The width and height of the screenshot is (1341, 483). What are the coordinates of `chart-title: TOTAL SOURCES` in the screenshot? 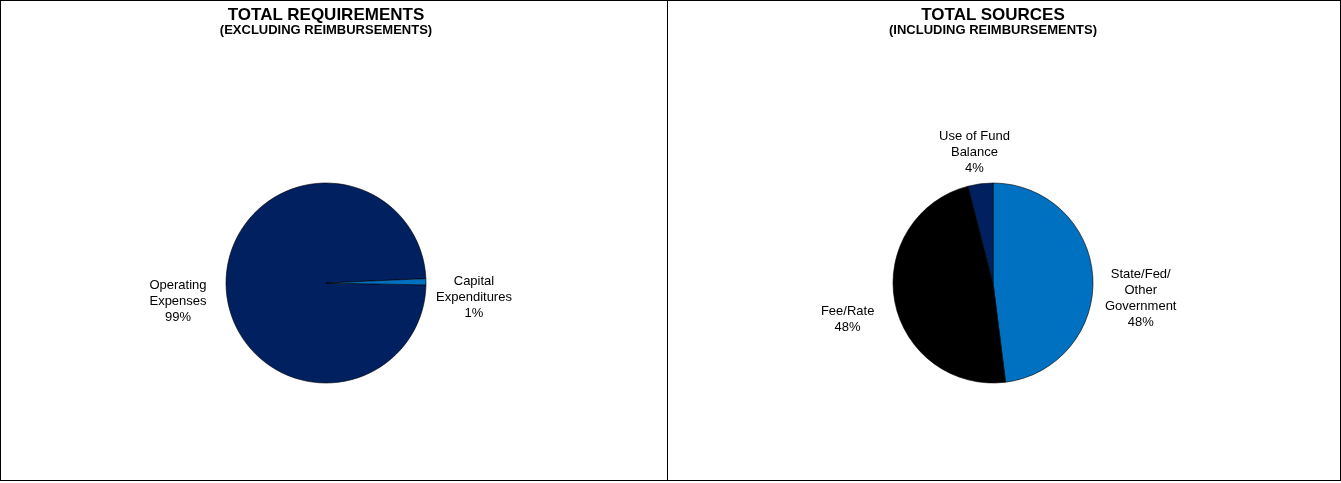 It's located at (993, 14).